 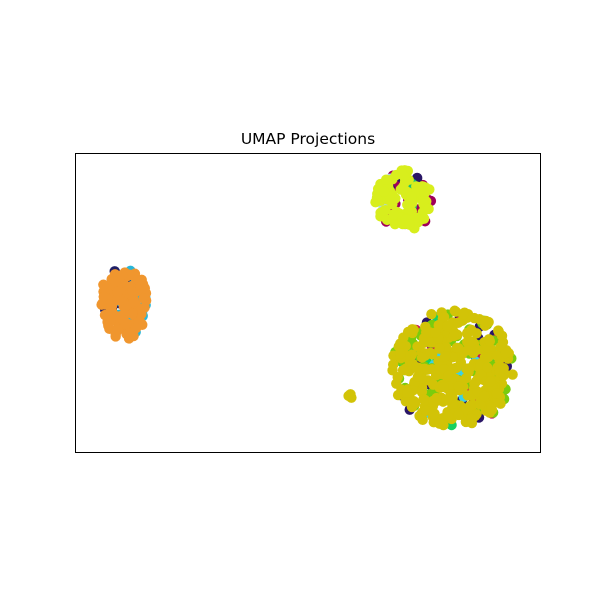 I want to click on chart-title: UMAP Projections, so click(x=308, y=139).